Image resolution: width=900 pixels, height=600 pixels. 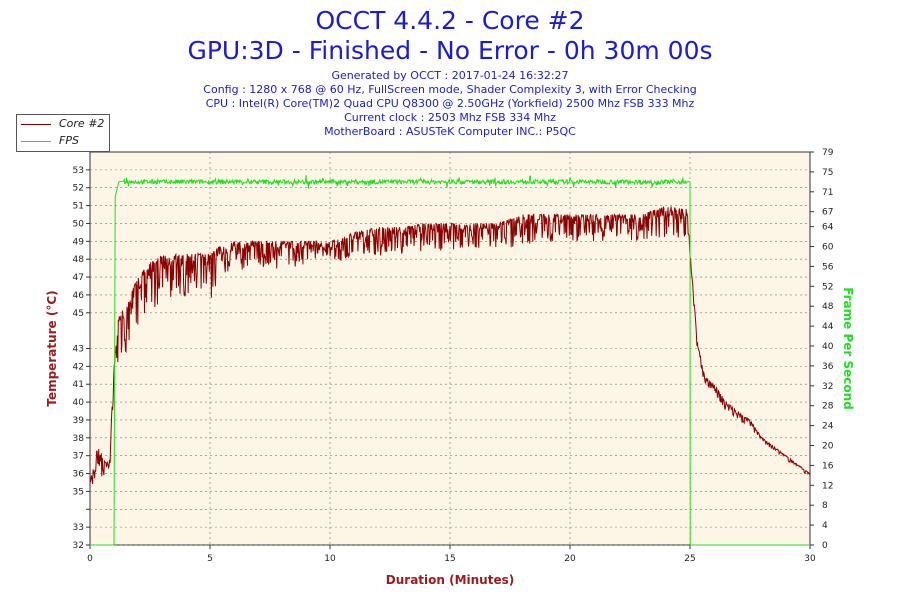 I want to click on y2-tick-label: 24, so click(x=828, y=427).